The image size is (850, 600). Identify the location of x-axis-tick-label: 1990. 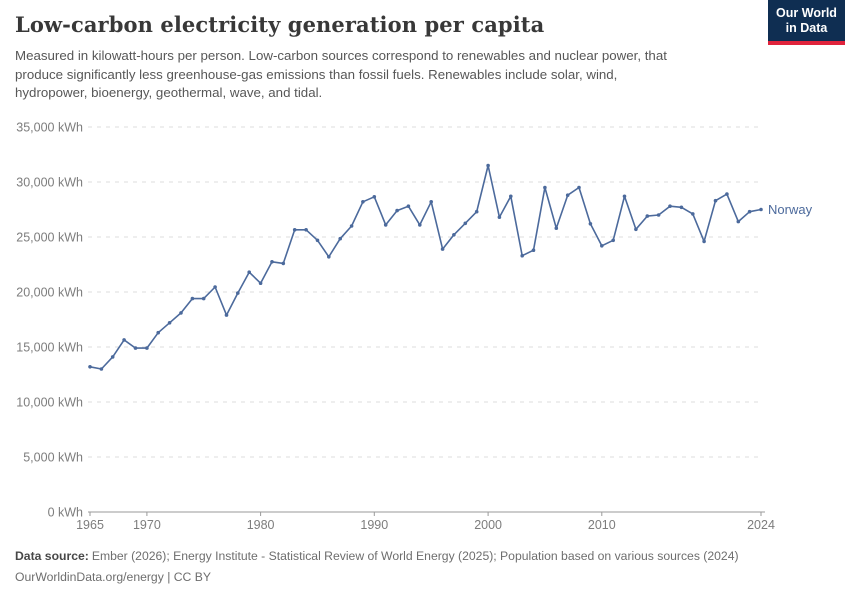
(374, 525).